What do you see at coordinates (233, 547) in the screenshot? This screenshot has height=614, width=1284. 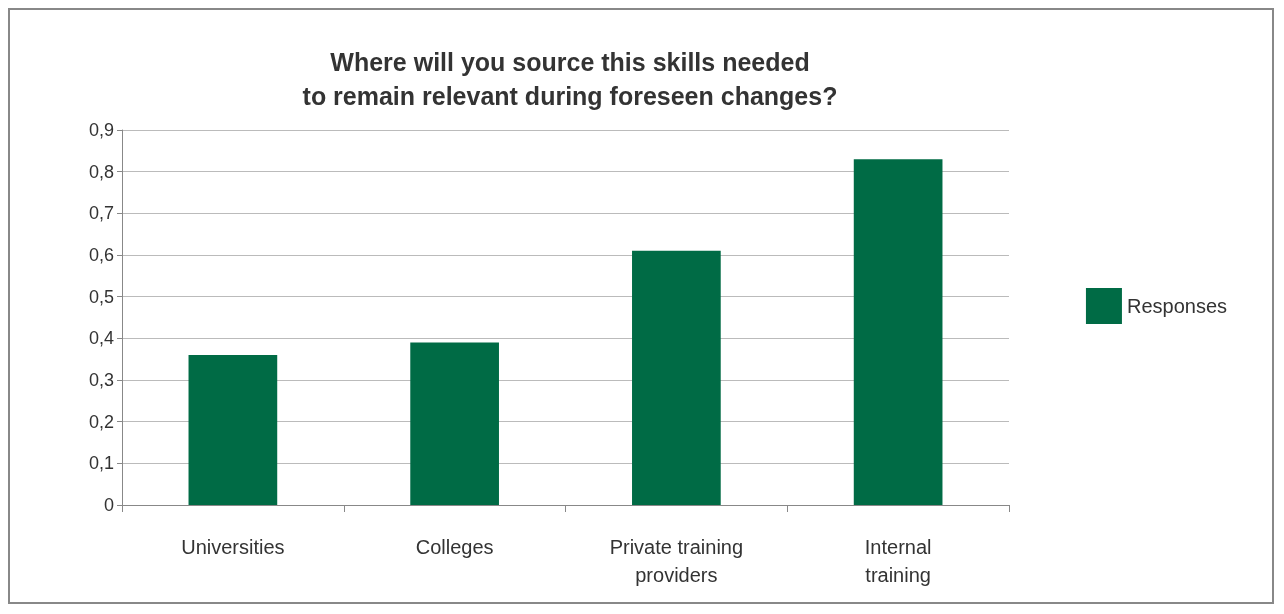 I see `x-tick-label: Universities` at bounding box center [233, 547].